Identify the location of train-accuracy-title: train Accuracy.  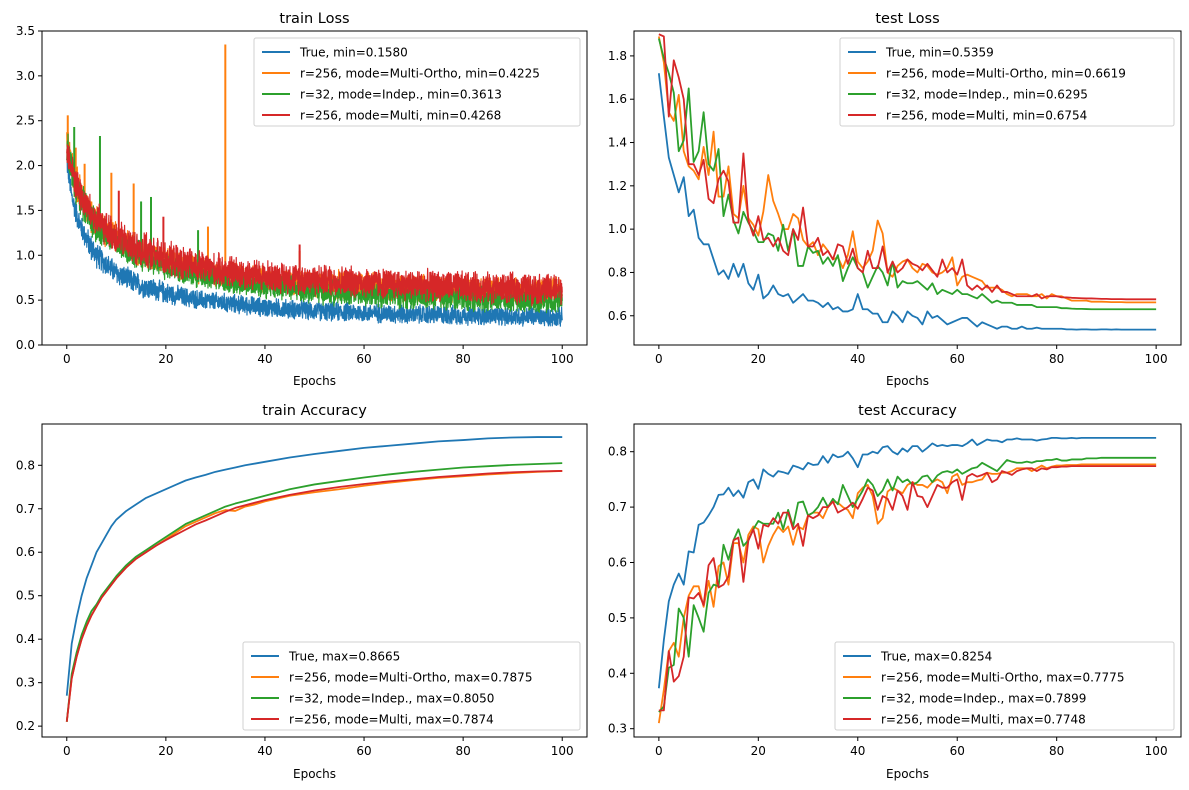
(314, 411).